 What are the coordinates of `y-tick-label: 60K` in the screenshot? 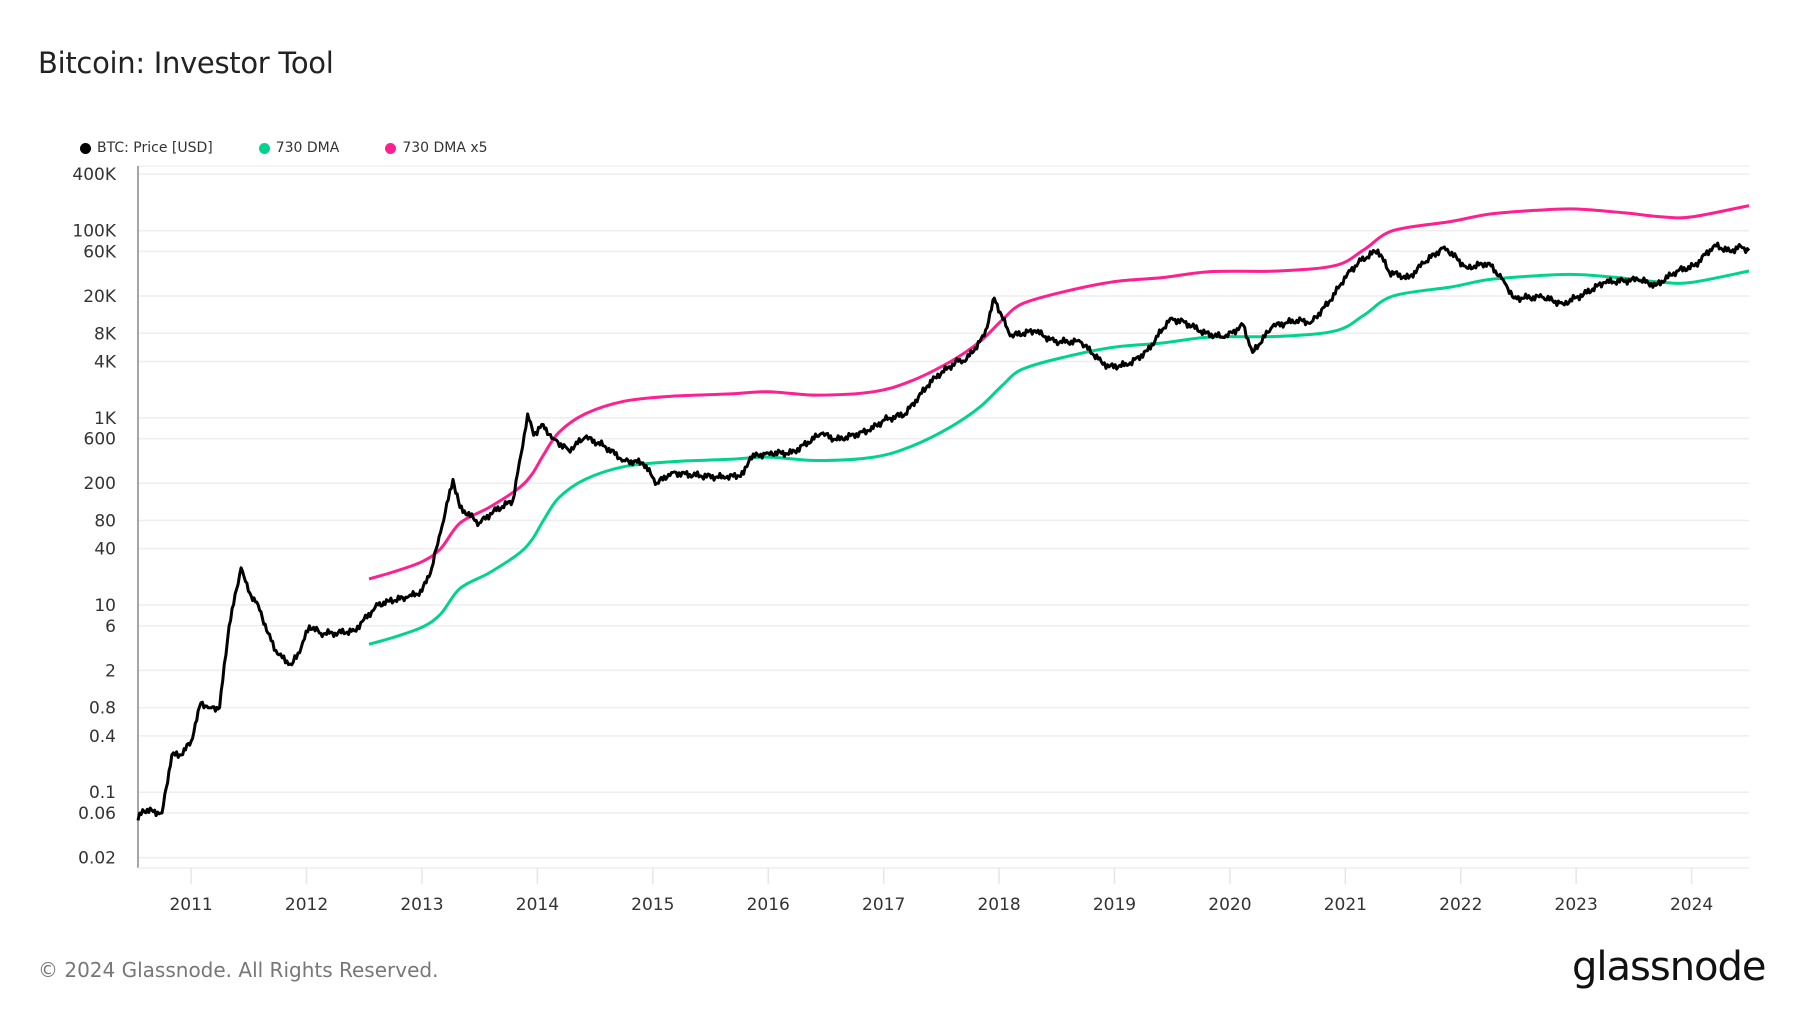 It's located at (100, 252).